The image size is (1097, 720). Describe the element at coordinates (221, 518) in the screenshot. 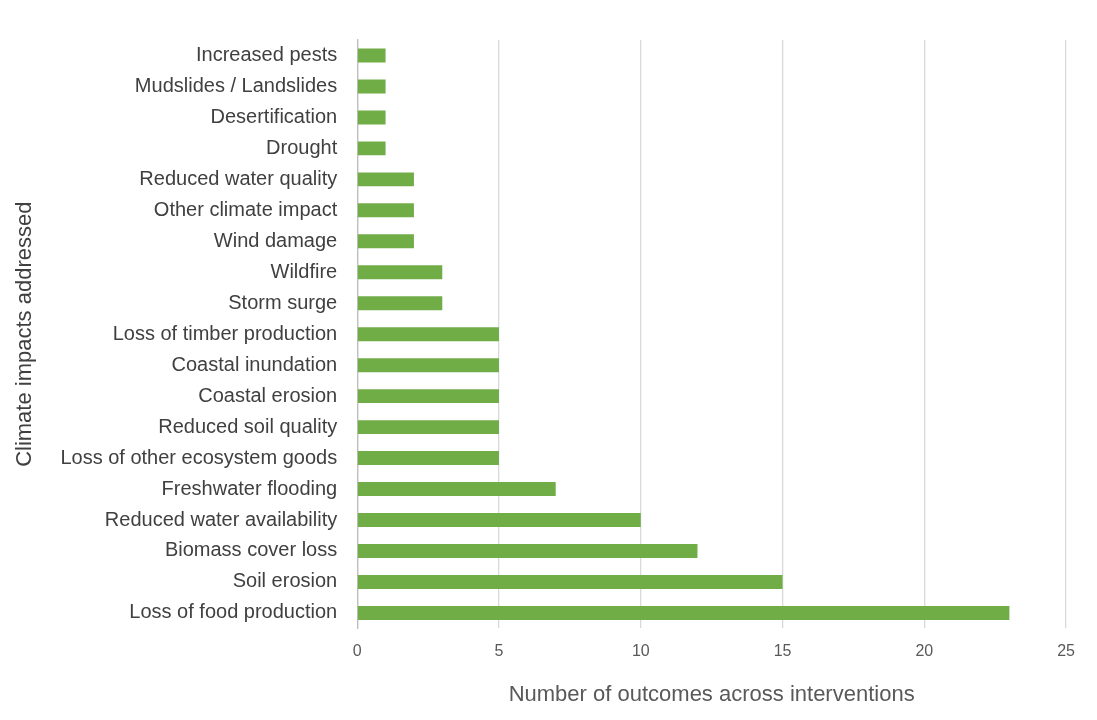

I see `y-tick-label: Reduced water availability` at that location.